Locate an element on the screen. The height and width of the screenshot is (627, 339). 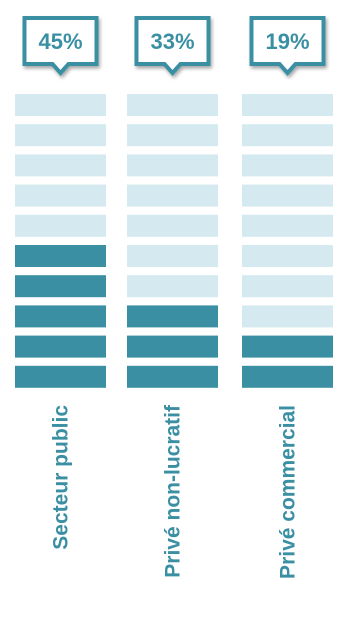
category-label: Secteur public is located at coordinates (61, 477).